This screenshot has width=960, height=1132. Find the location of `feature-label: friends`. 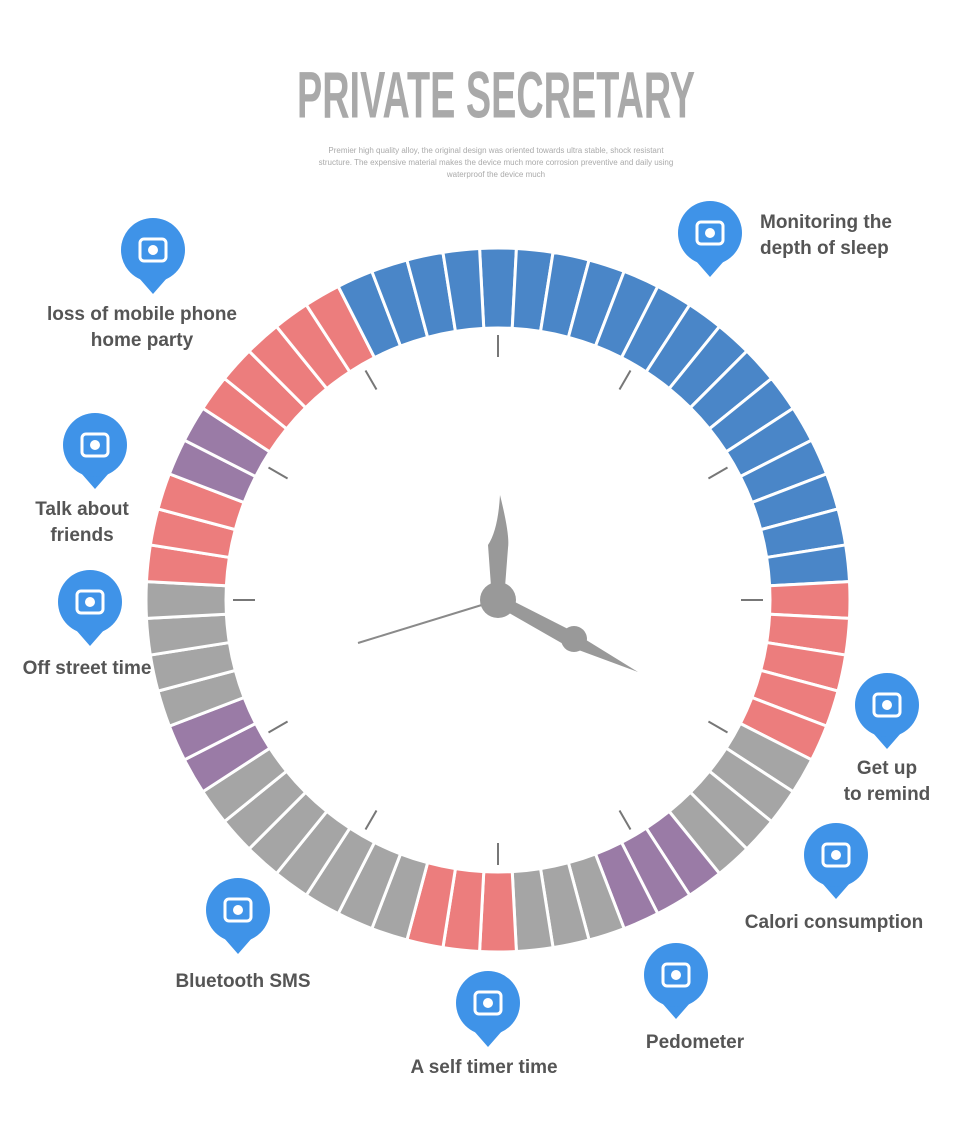

feature-label: friends is located at coordinates (81, 535).